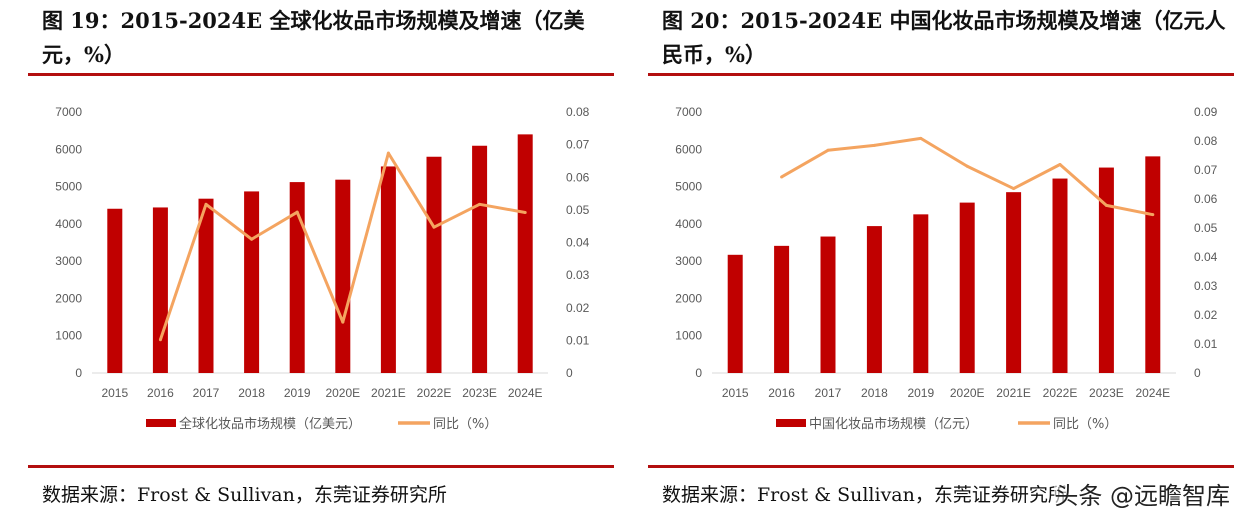 The height and width of the screenshot is (522, 1244). I want to click on x-tick-label: 2017, so click(206, 393).